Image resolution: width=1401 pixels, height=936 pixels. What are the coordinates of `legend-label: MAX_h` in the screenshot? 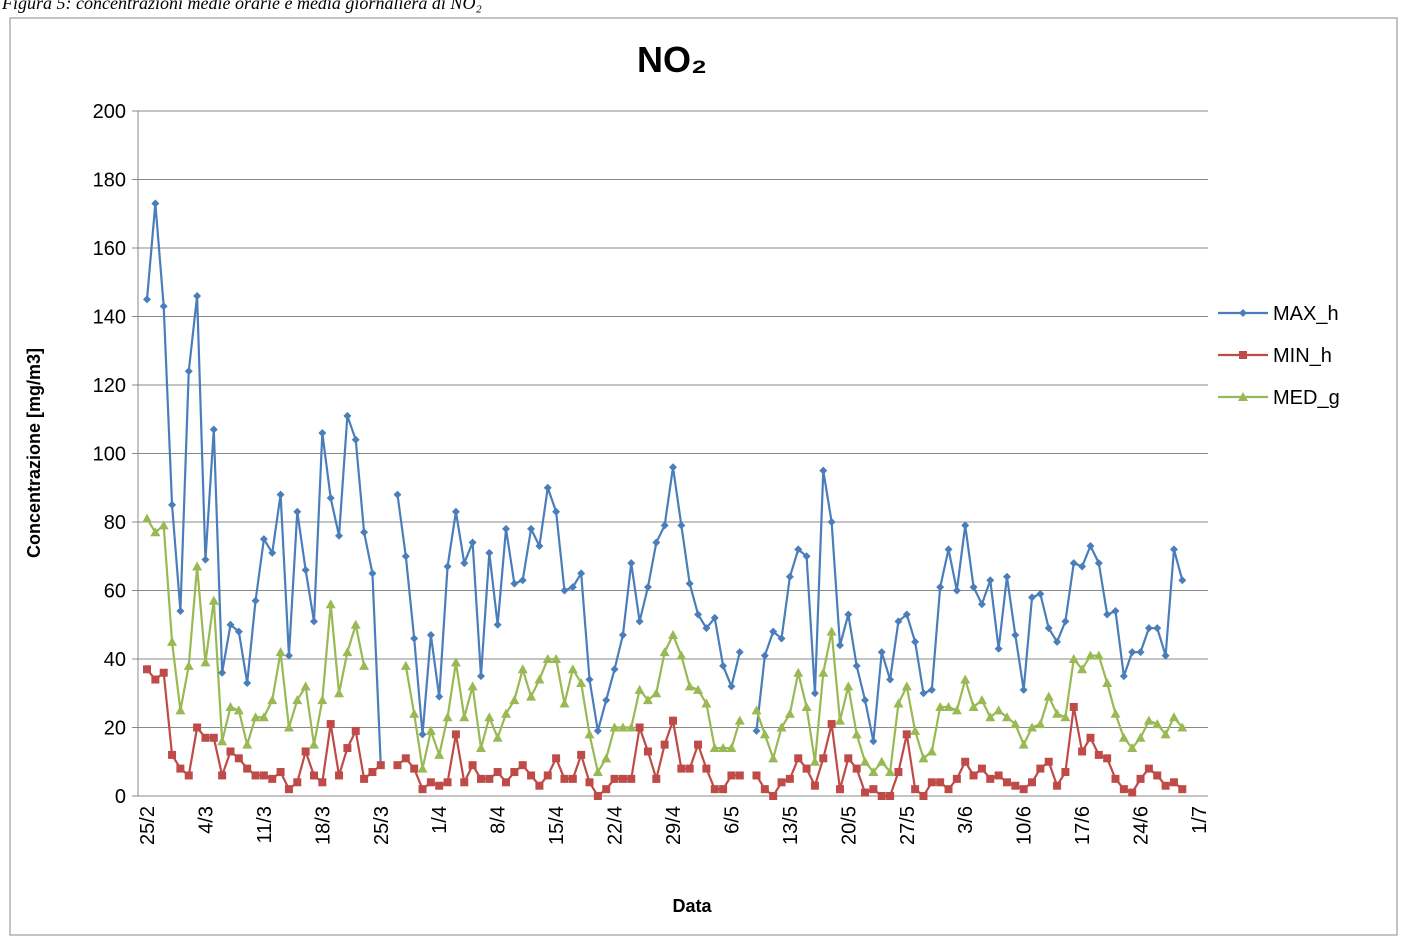 It's located at (1306, 314).